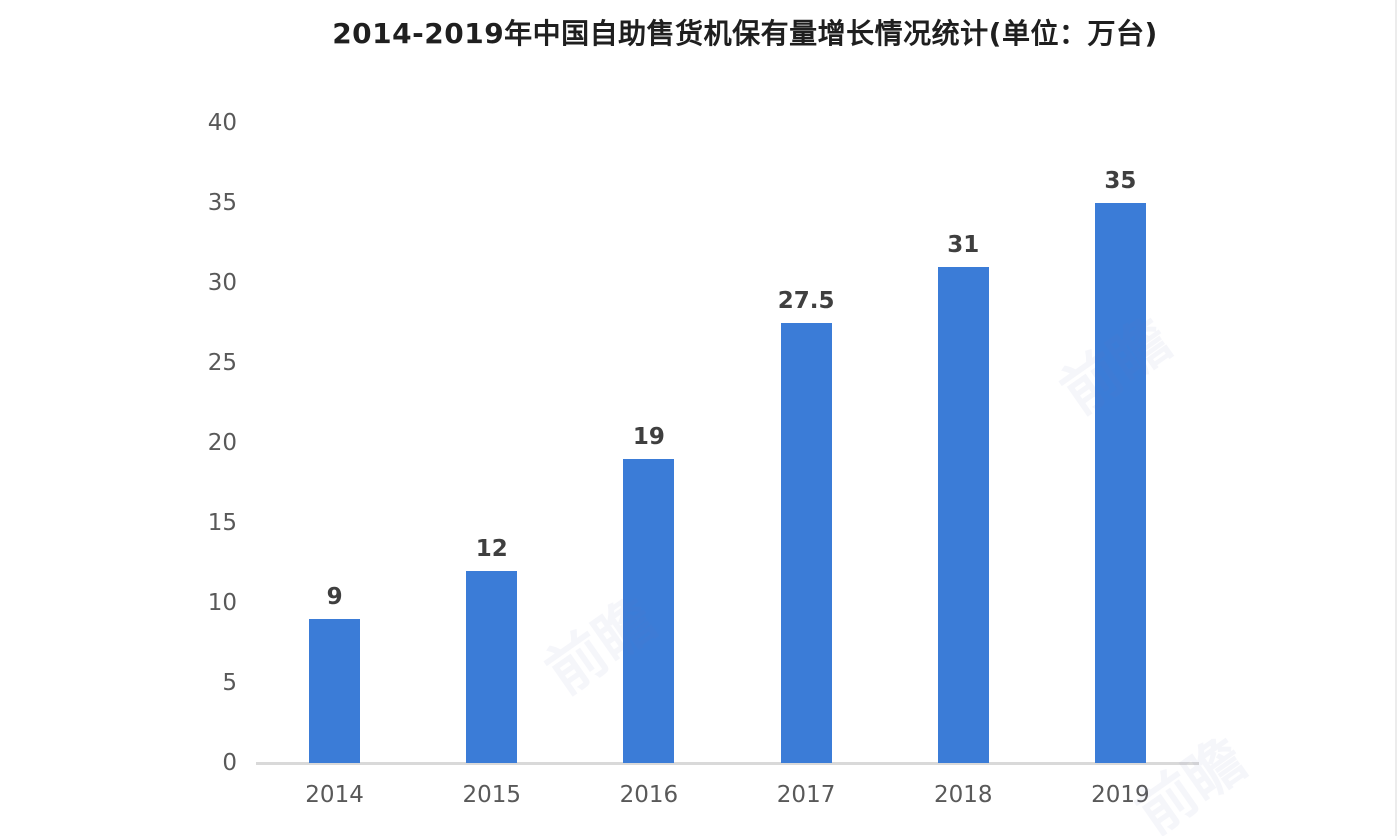  What do you see at coordinates (222, 443) in the screenshot?
I see `y-tick-label: 20` at bounding box center [222, 443].